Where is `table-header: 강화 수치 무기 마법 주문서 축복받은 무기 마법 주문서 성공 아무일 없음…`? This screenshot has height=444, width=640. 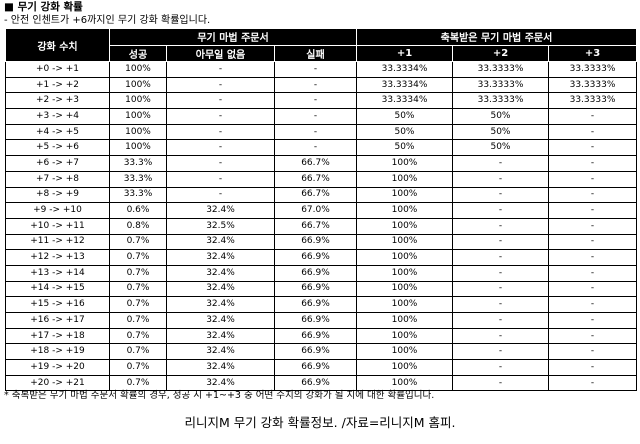 table-header: 강화 수치 무기 마법 주문서 축복받은 무기 마법 주문서 성공 아무일 없음… is located at coordinates (321, 45).